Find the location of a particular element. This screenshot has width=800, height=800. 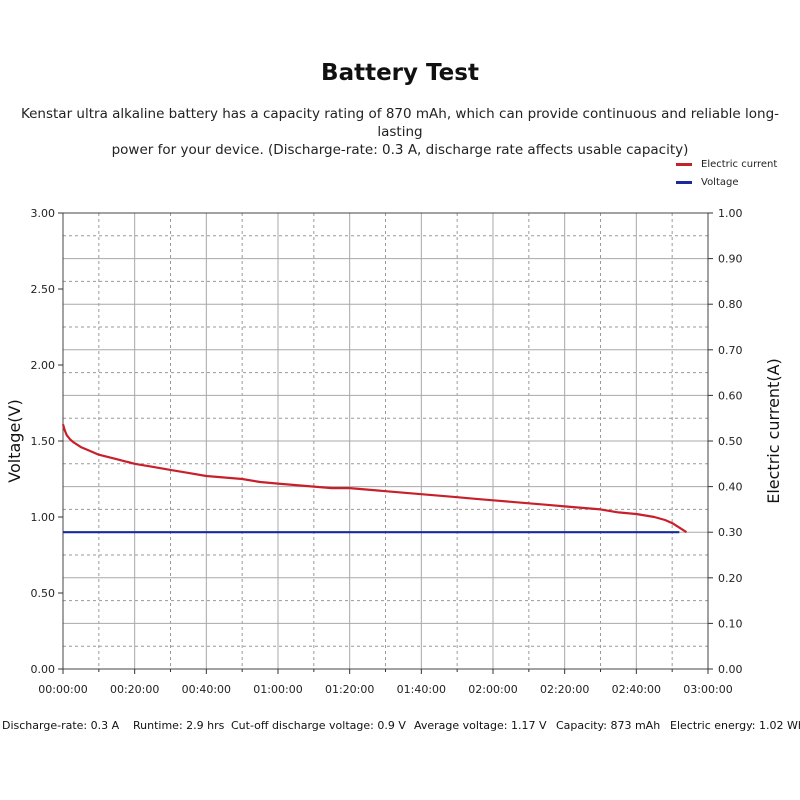

legend-item-current: Electric current is located at coordinates (726, 164).